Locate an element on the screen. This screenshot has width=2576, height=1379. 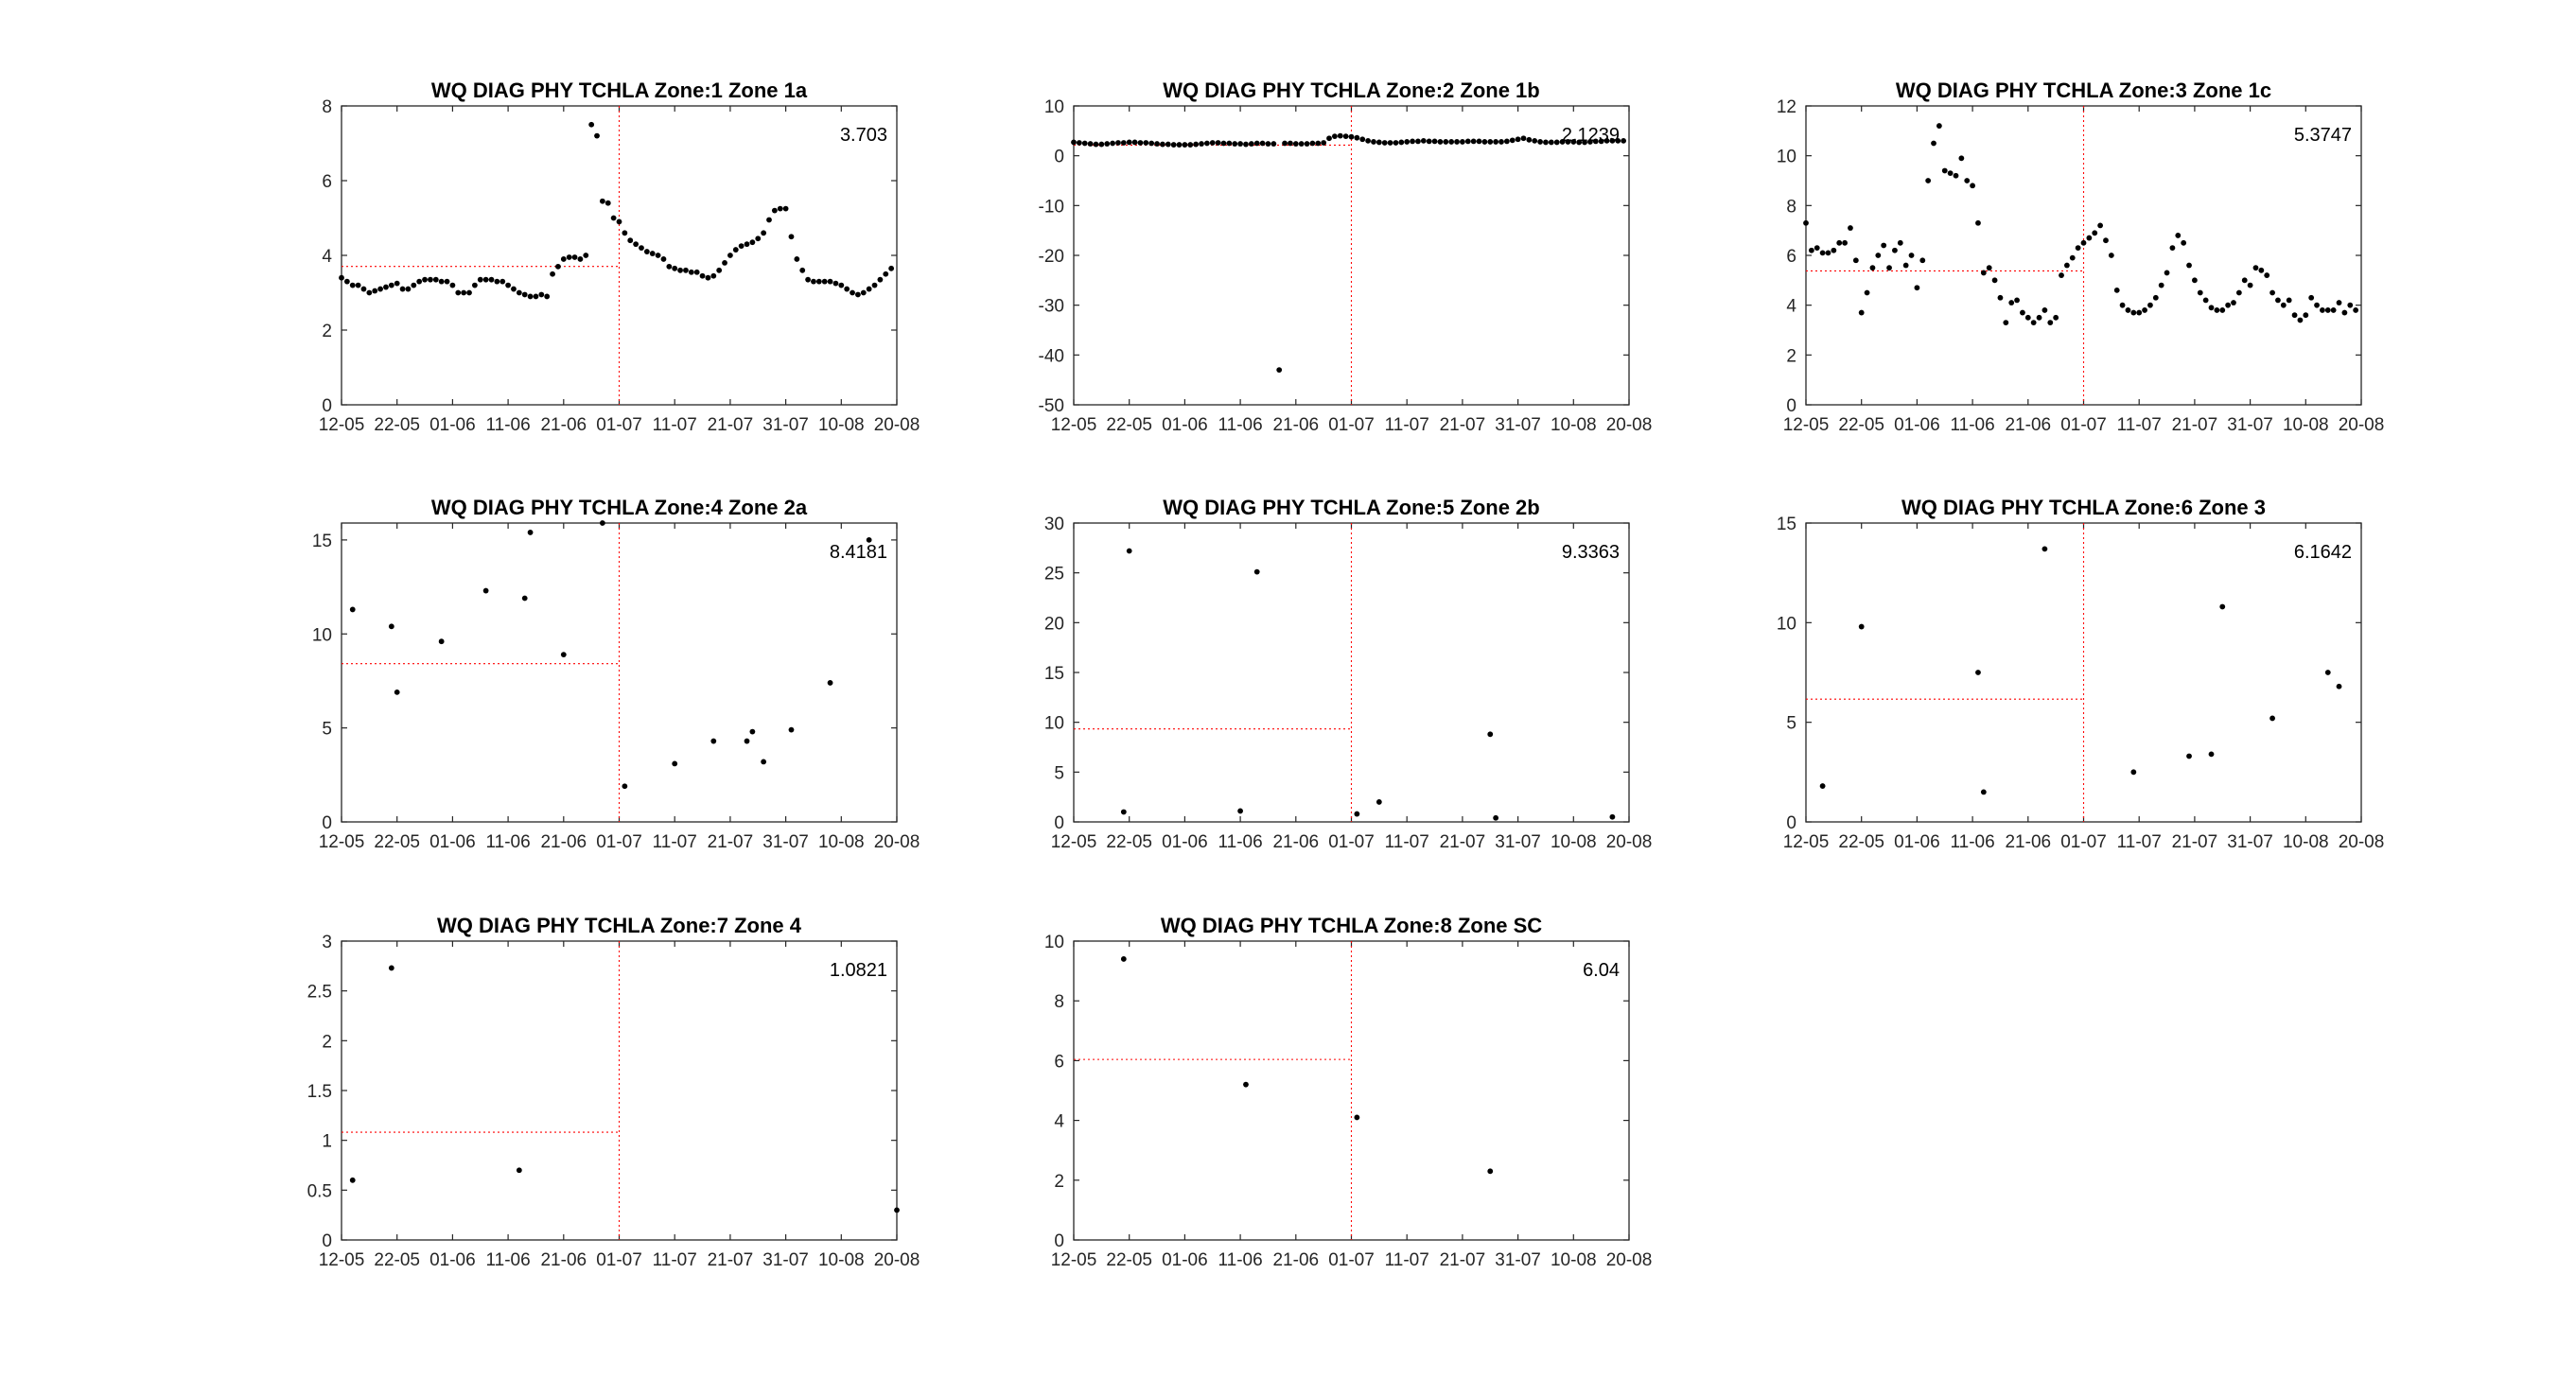
plot-title: WQ DIAG PHY TCHLA Zone:4 Zone 2a is located at coordinates (620, 507).